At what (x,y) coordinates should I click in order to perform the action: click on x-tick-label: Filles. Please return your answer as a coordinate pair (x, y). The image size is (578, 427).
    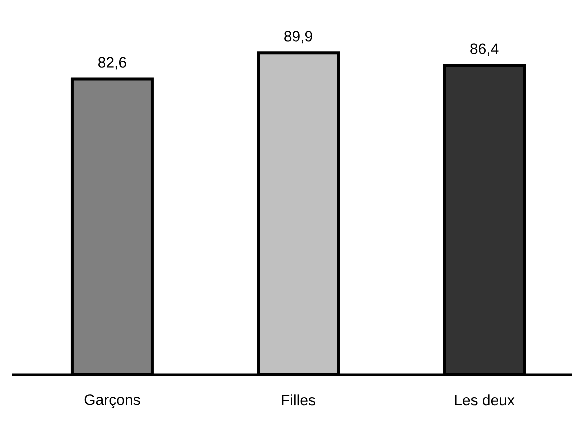
    Looking at the image, I should click on (299, 400).